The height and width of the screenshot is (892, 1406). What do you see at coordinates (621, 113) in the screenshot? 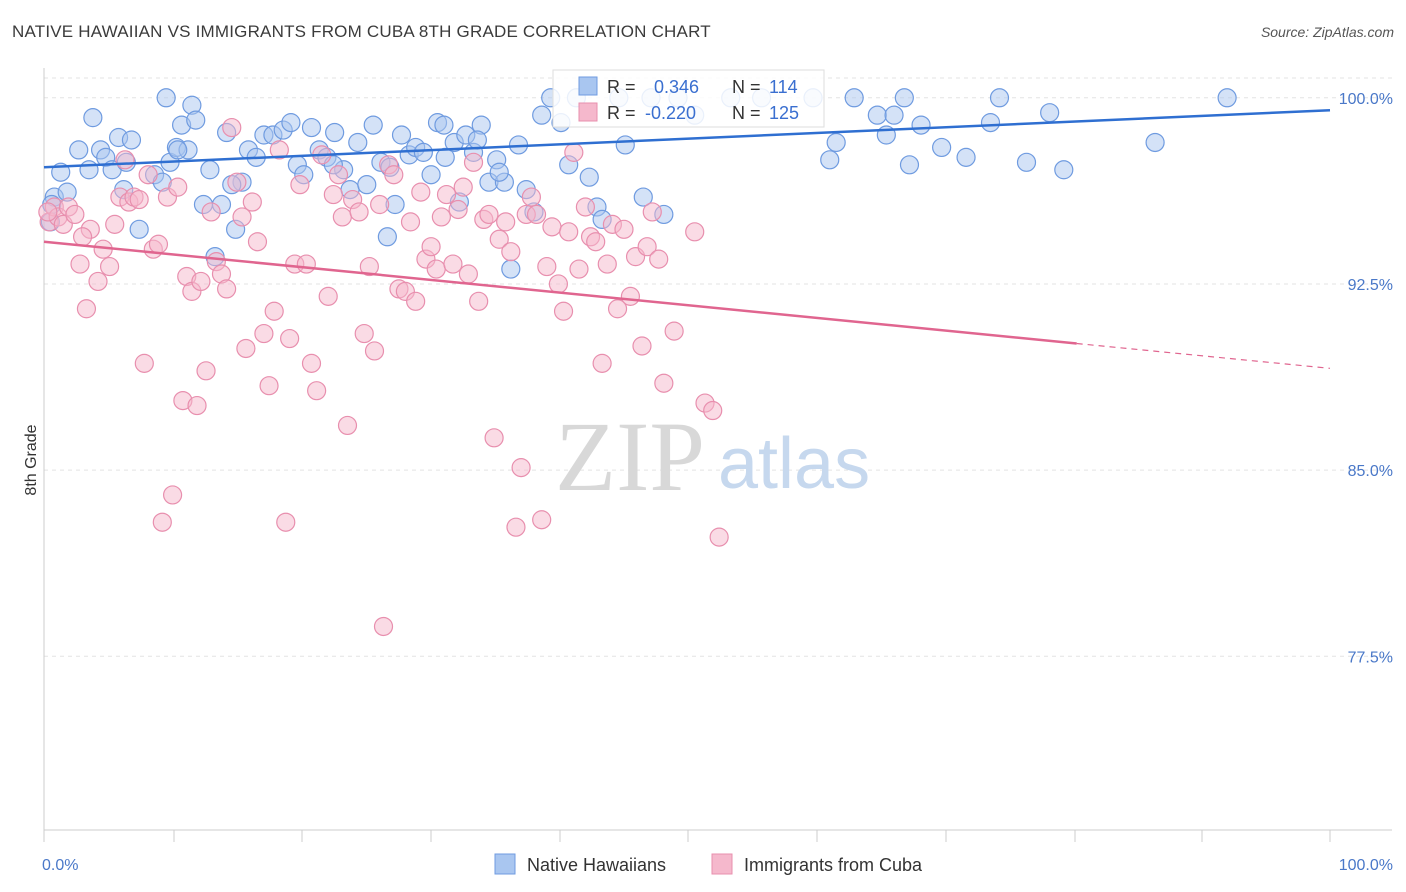
I see `legend-r-label-2: R =` at bounding box center [621, 113].